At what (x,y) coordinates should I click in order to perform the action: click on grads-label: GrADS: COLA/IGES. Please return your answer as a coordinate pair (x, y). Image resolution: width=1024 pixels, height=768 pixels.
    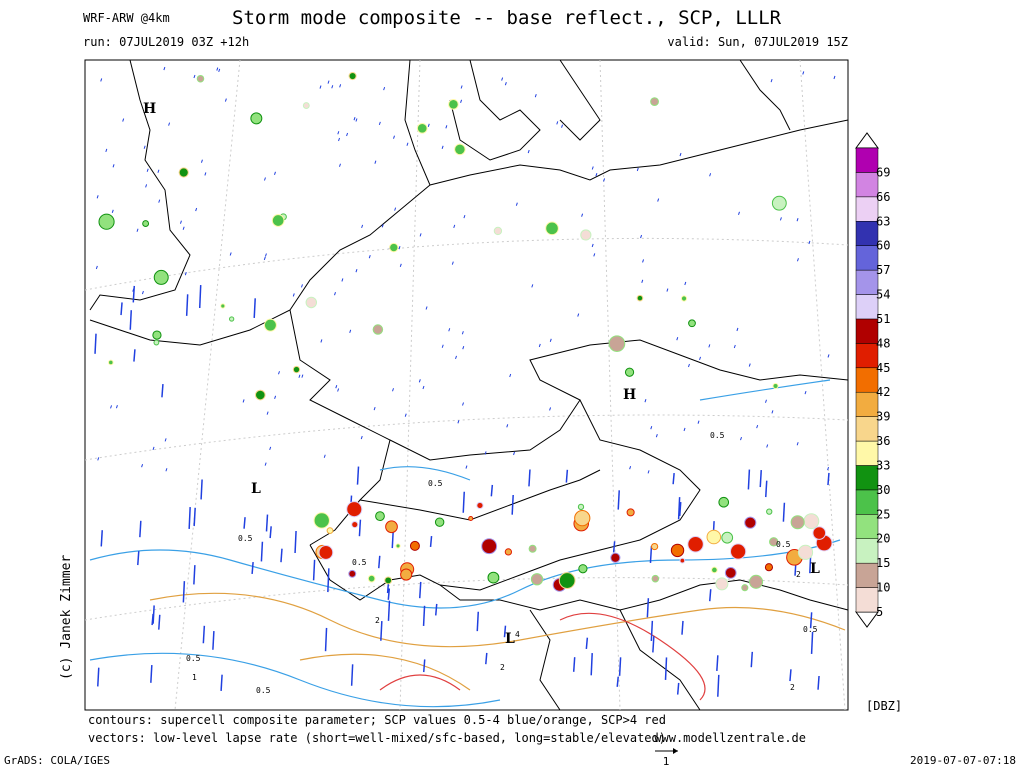
    Looking at the image, I should click on (57, 760).